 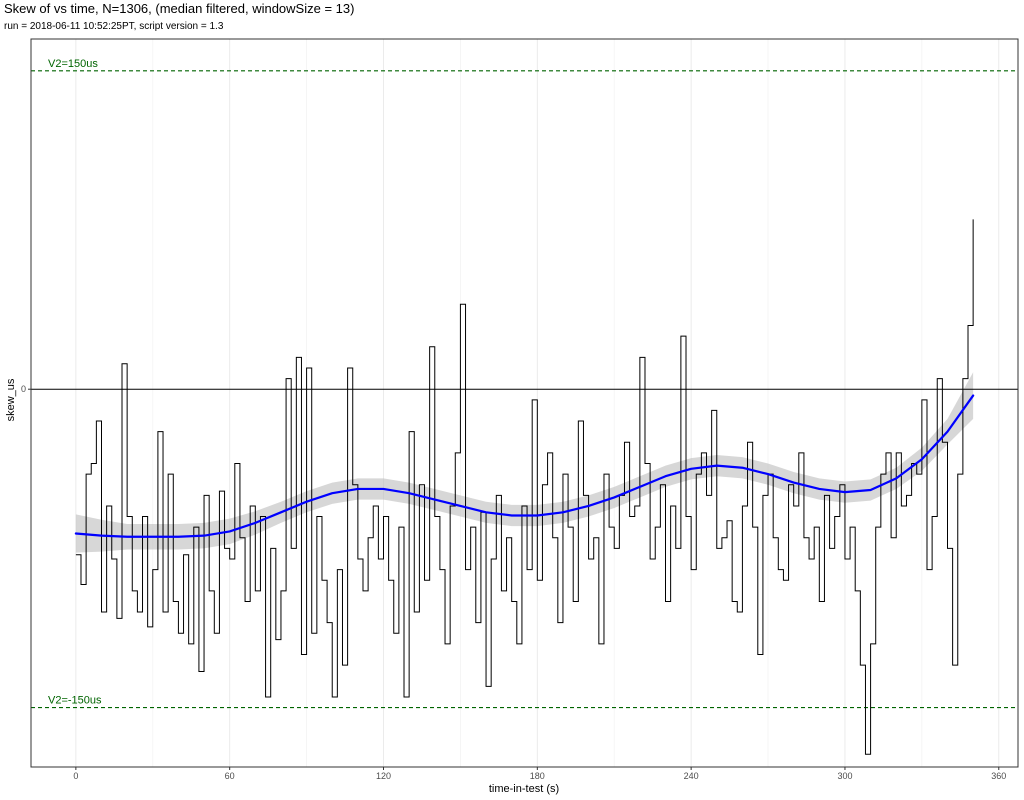 What do you see at coordinates (844, 776) in the screenshot?
I see `x-tick-label: 300` at bounding box center [844, 776].